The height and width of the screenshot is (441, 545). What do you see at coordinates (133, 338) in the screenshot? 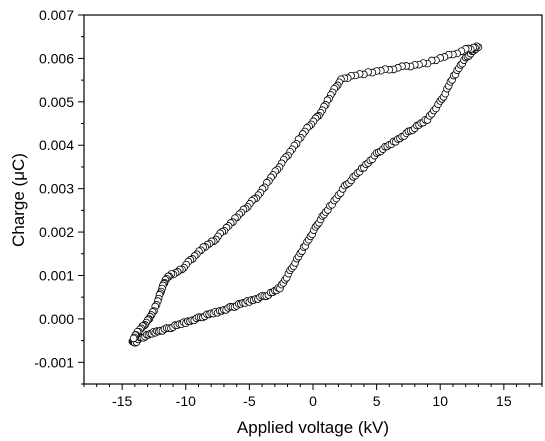
I see `data-point` at bounding box center [133, 338].